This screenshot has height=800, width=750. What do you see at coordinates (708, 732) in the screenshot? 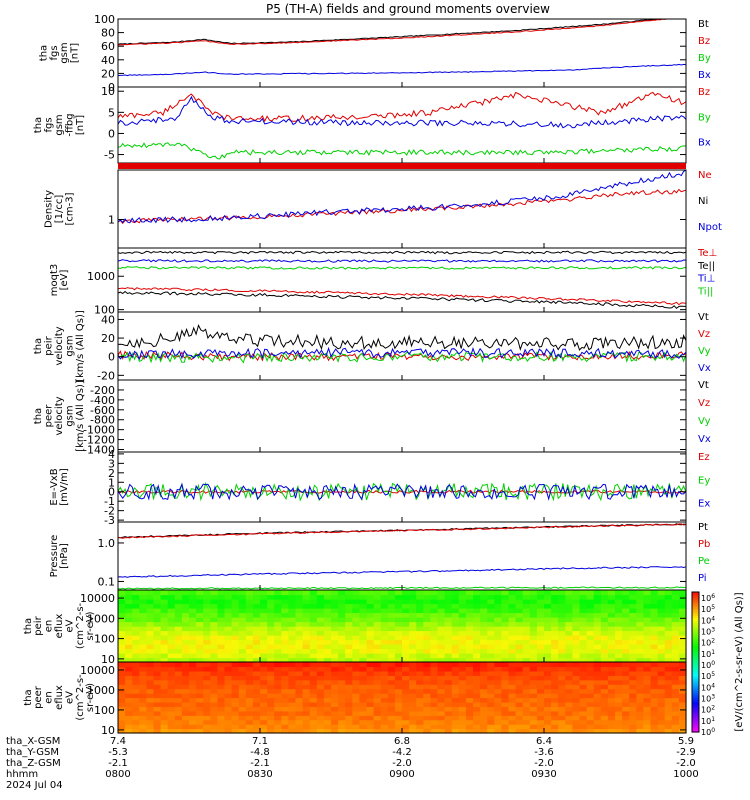
I see `colorbar-tick-label: 100` at bounding box center [708, 732].